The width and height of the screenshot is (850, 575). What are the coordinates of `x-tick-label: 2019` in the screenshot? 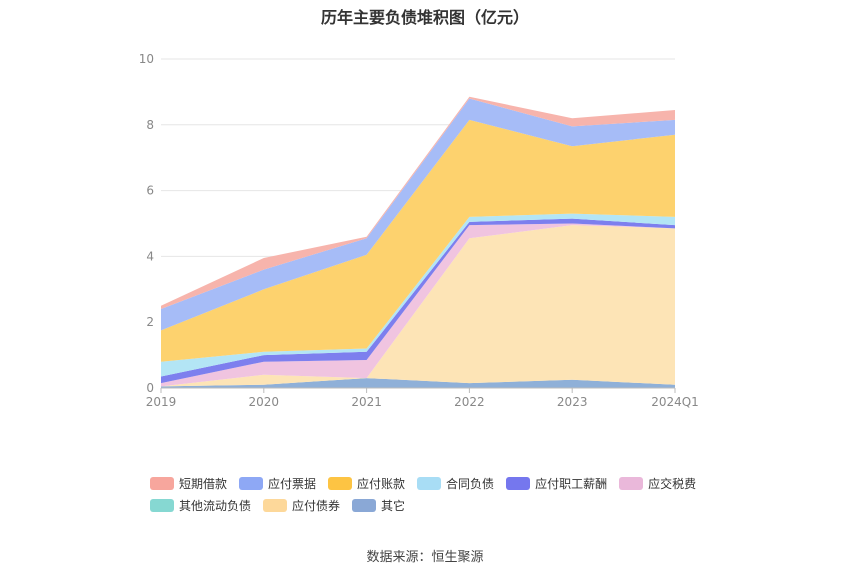 It's located at (161, 402).